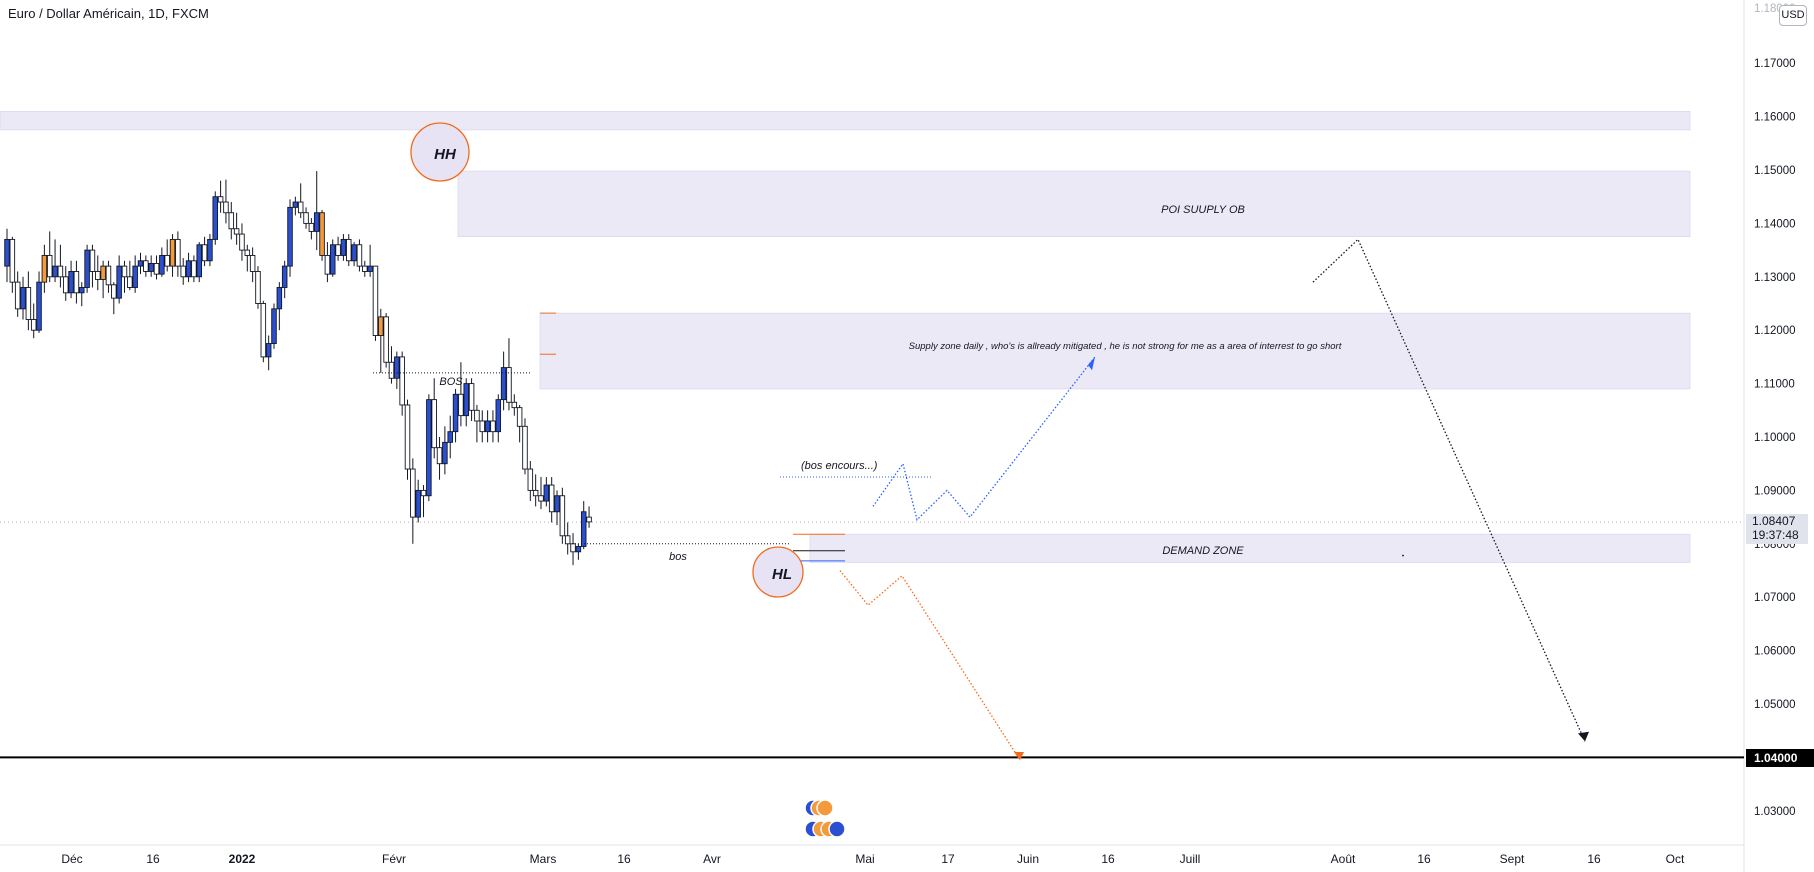  Describe the element at coordinates (1028, 859) in the screenshot. I see `time-tick-label: Juin` at that location.